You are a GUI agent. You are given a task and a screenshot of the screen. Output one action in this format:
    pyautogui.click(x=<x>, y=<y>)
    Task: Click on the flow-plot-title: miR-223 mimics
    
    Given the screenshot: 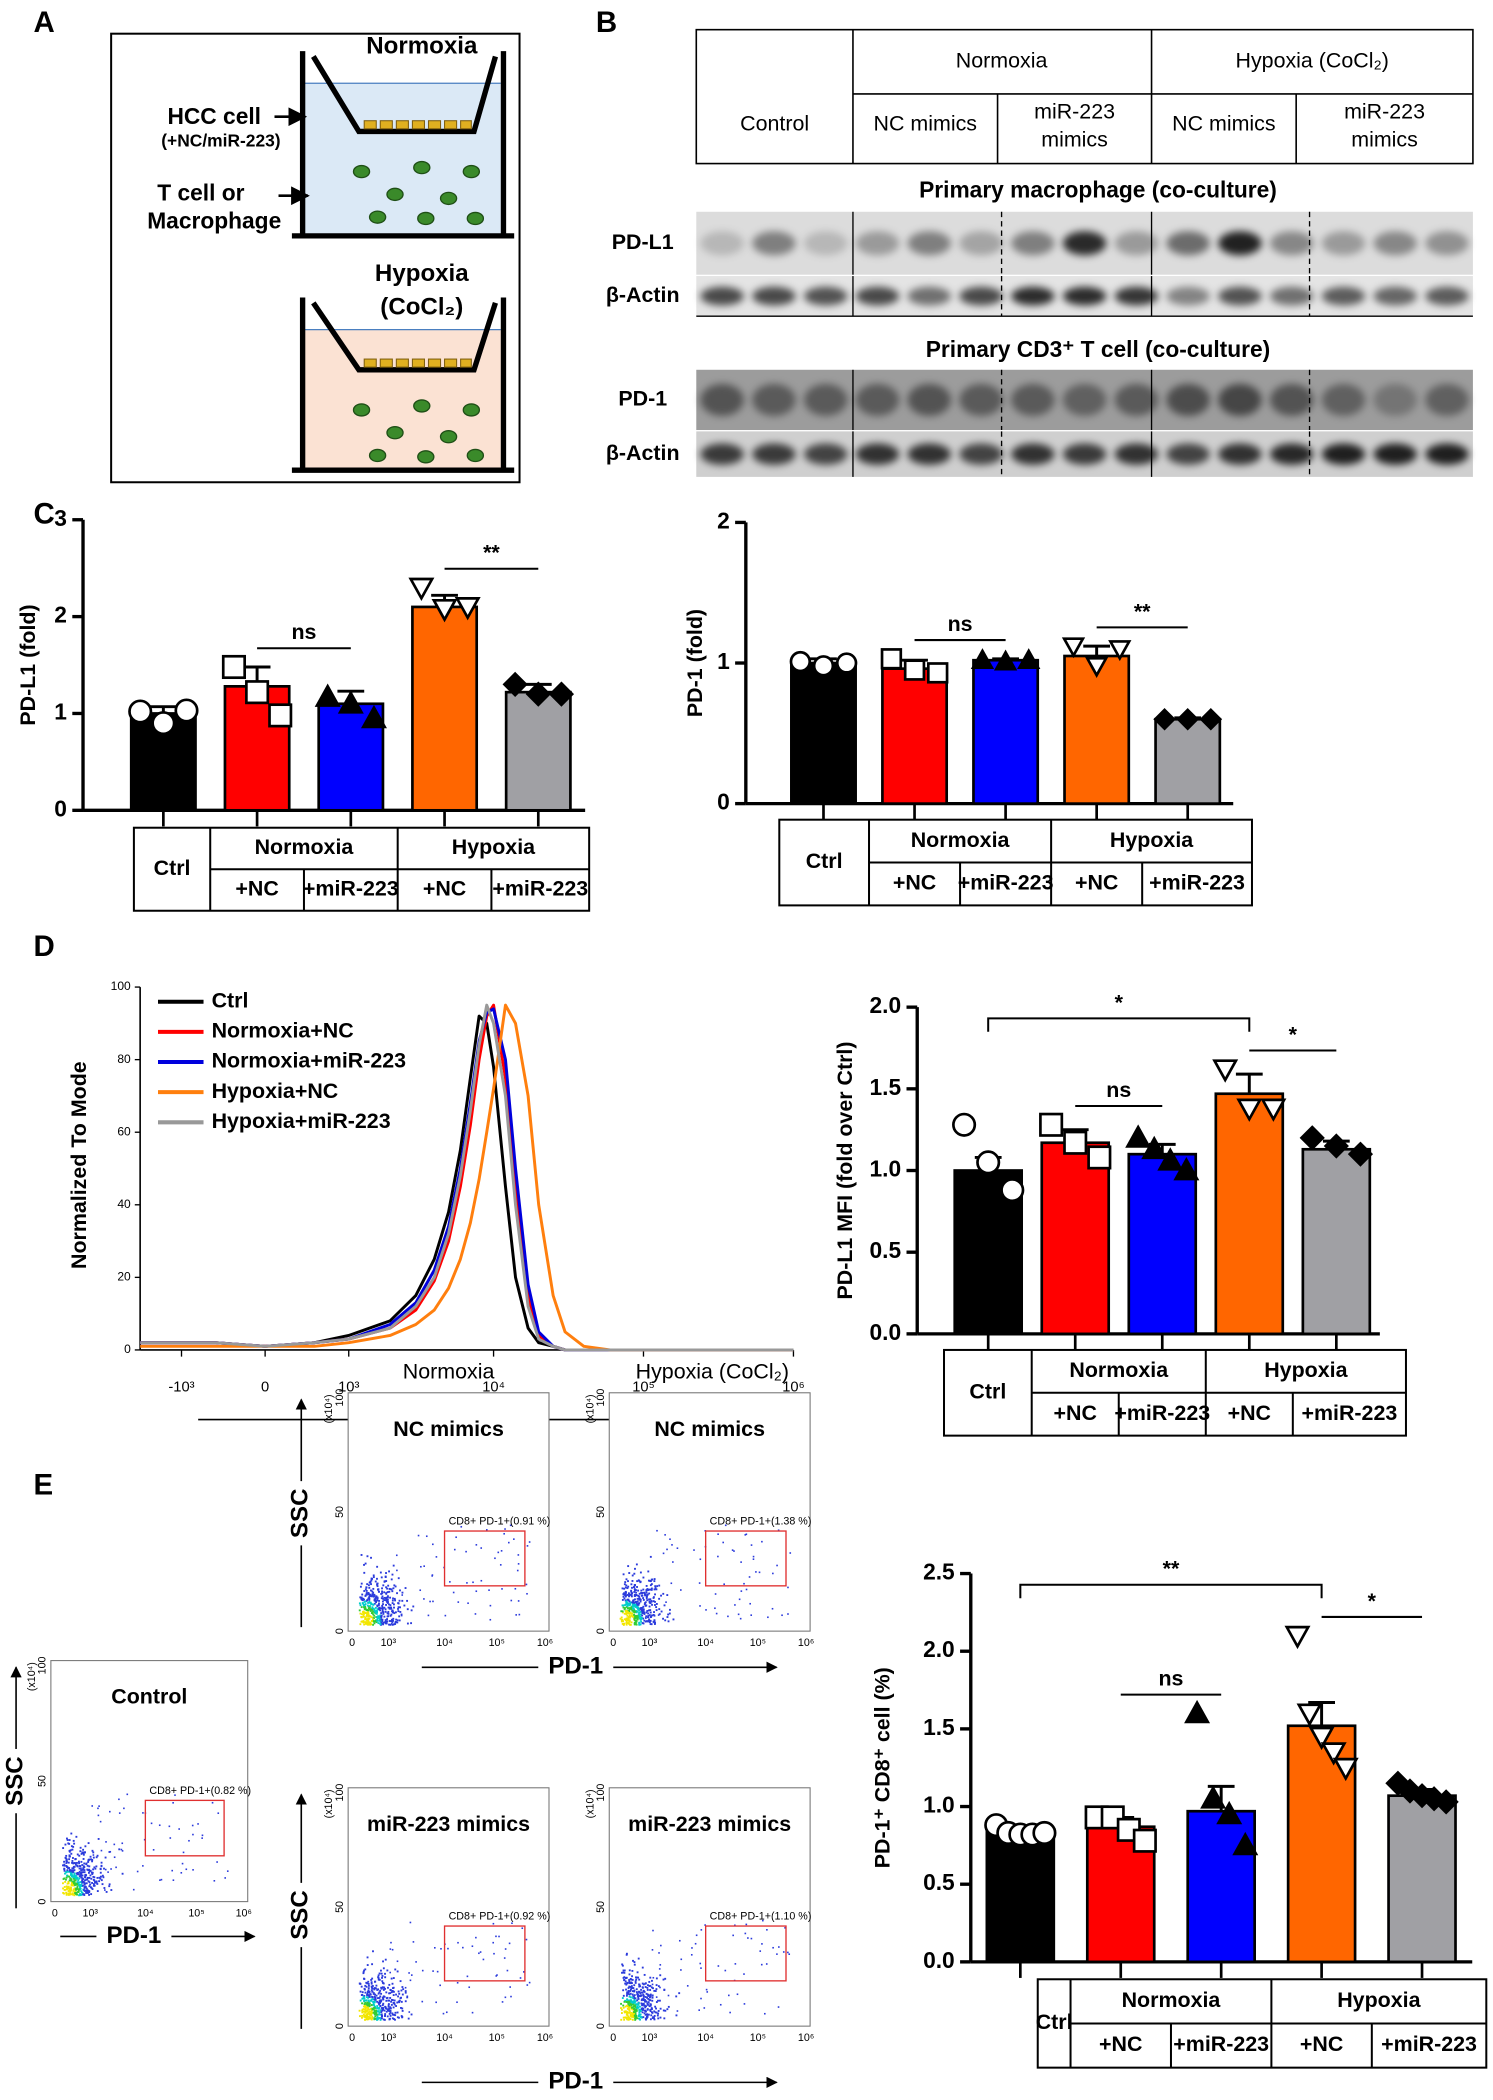 What is the action you would take?
    pyautogui.click(x=709, y=1824)
    